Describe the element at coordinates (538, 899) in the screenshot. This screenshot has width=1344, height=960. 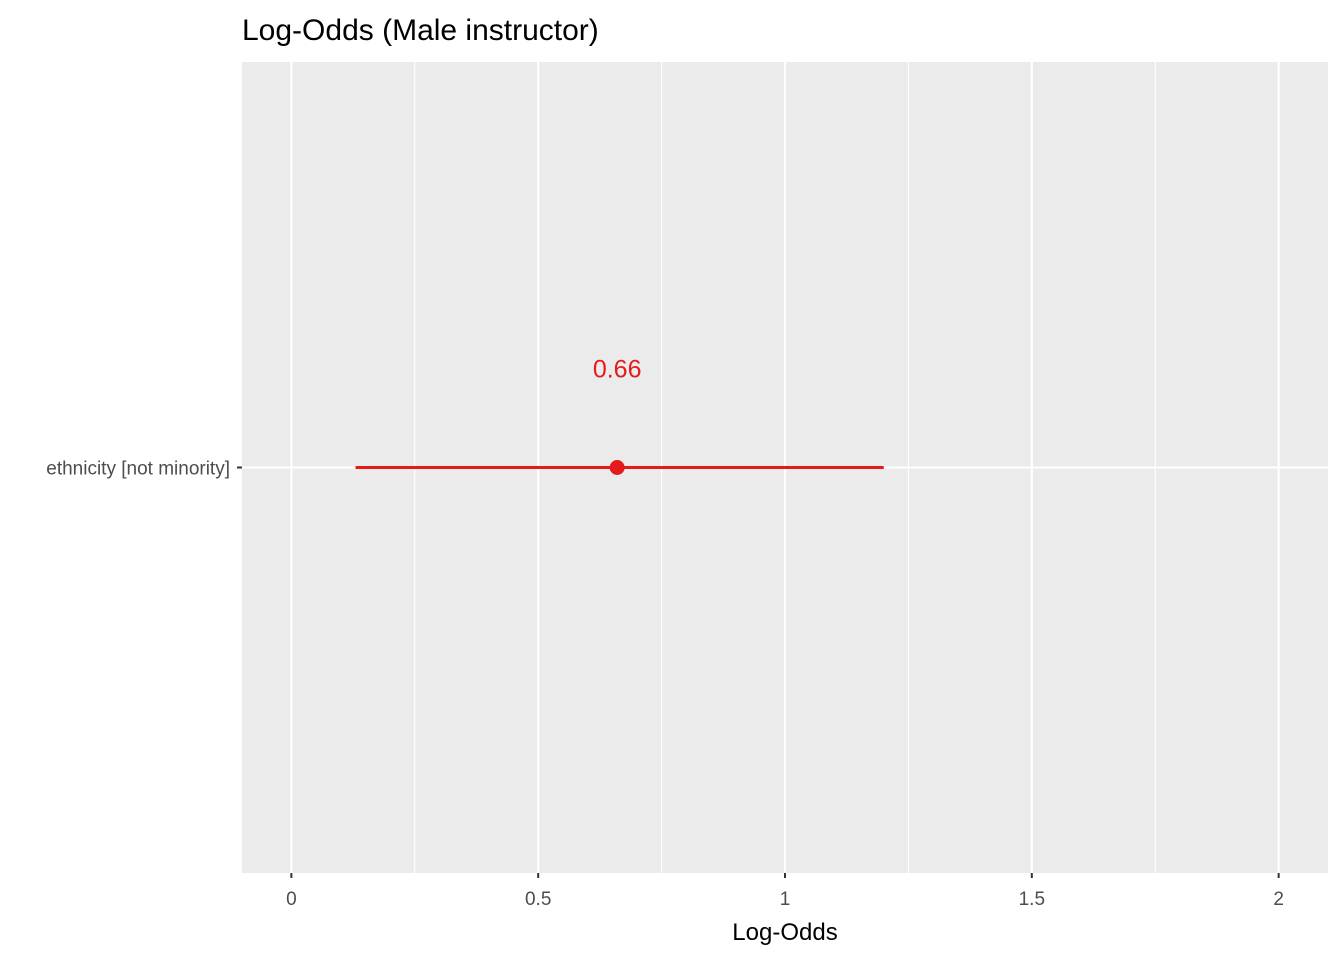
I see `x-tick-label: 0.5` at that location.